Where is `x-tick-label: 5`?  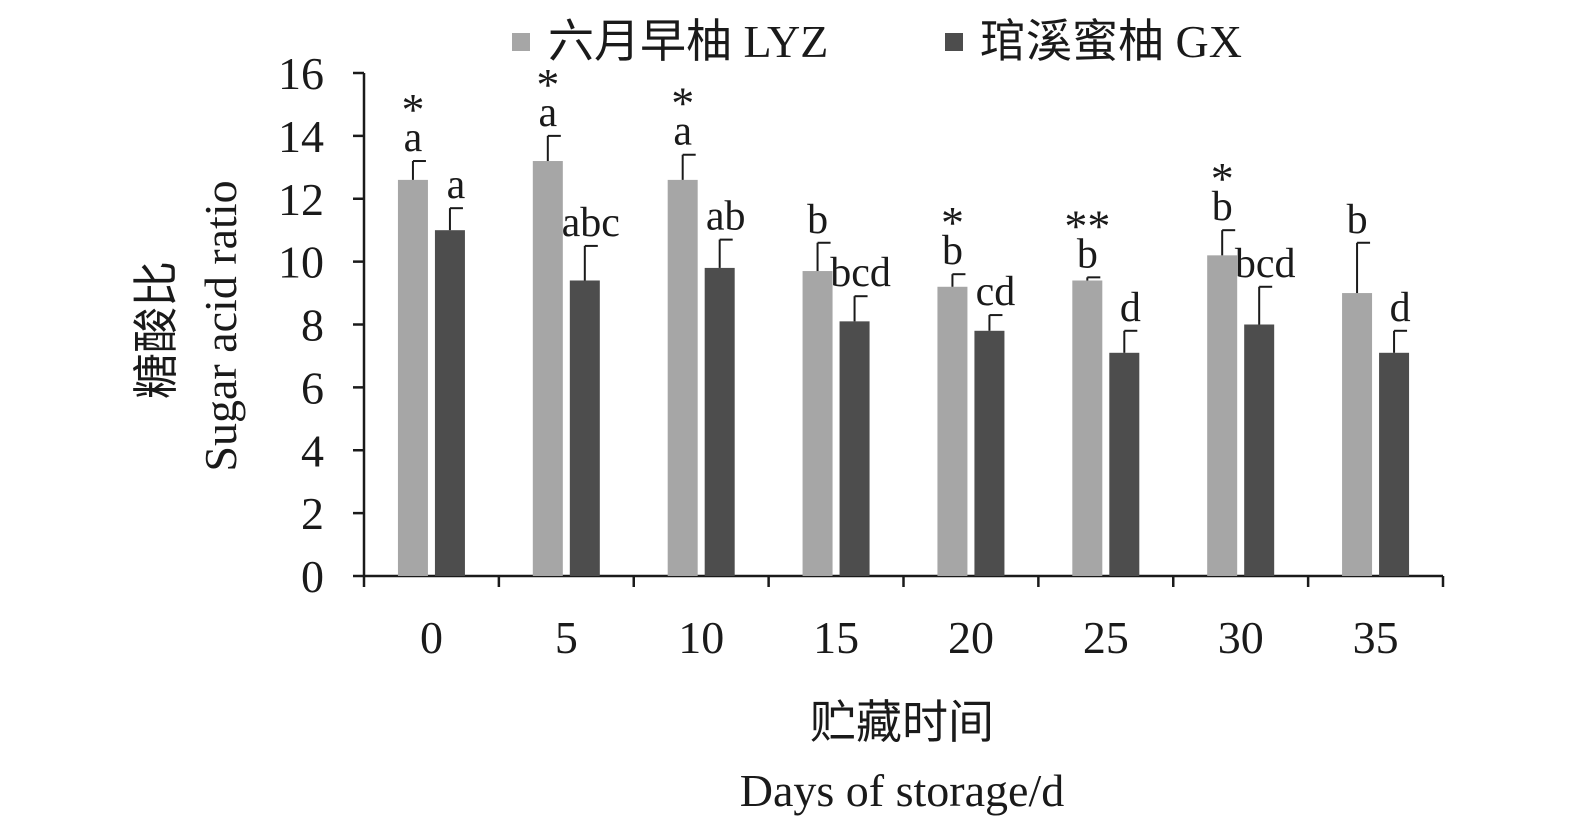
x-tick-label: 5 is located at coordinates (566, 637).